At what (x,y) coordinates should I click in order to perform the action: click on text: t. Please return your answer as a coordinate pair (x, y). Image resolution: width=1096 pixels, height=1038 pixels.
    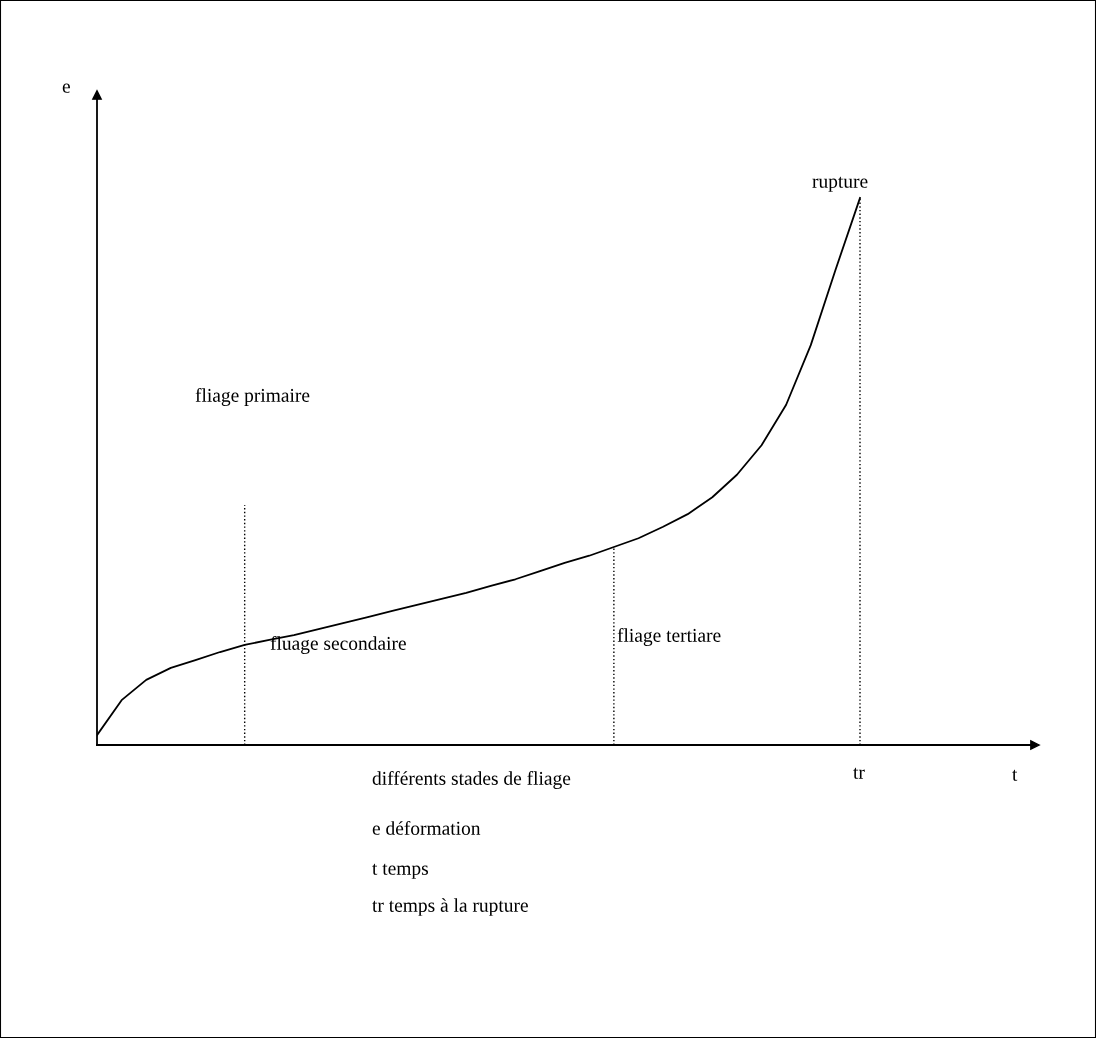
    Looking at the image, I should click on (1015, 775).